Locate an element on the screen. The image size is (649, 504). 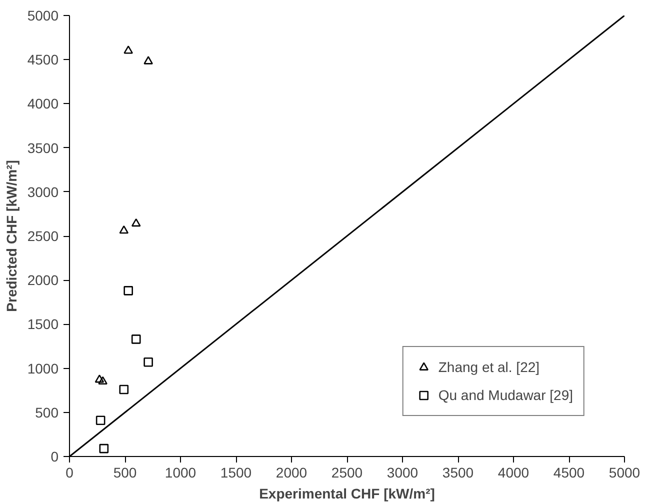
x-tick-label: 5000 is located at coordinates (624, 472).